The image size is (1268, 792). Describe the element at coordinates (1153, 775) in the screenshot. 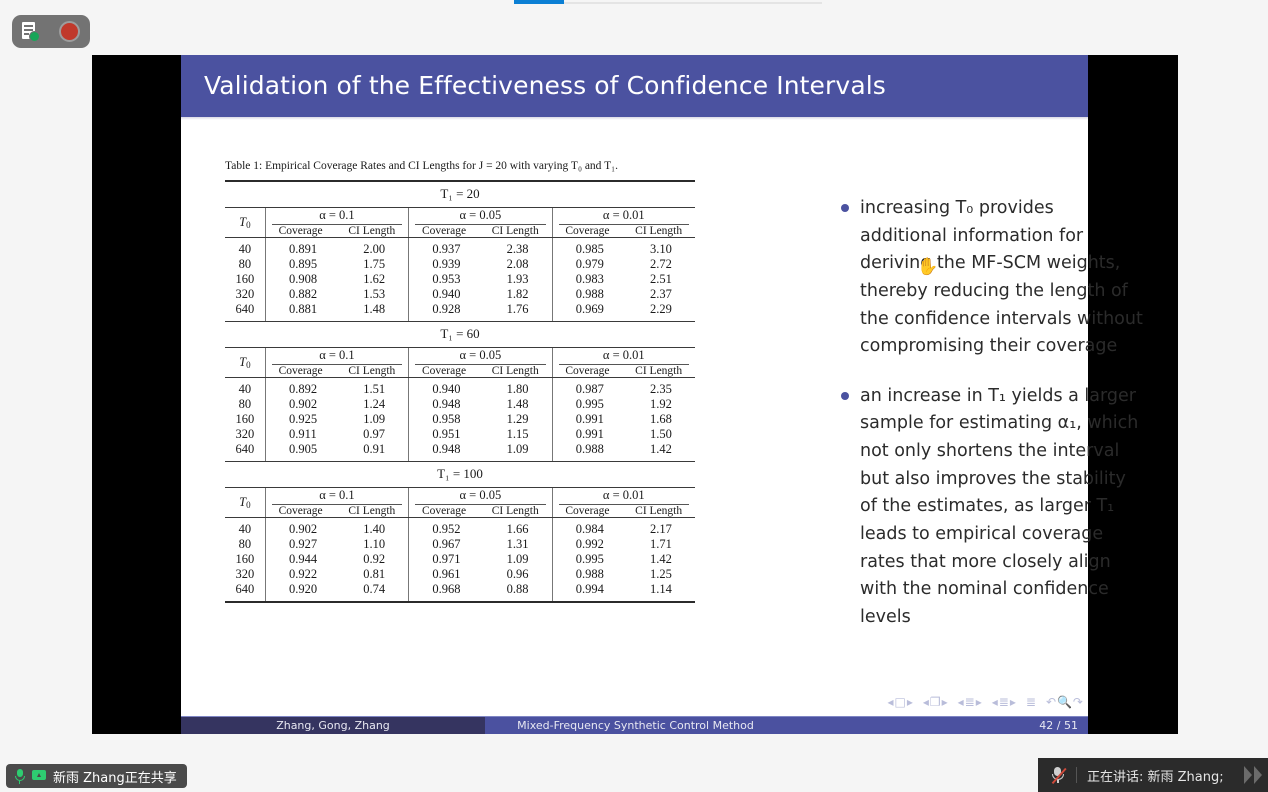

I see `active-speaker-bar: 正在讲话: 新雨 Zhang;` at that location.